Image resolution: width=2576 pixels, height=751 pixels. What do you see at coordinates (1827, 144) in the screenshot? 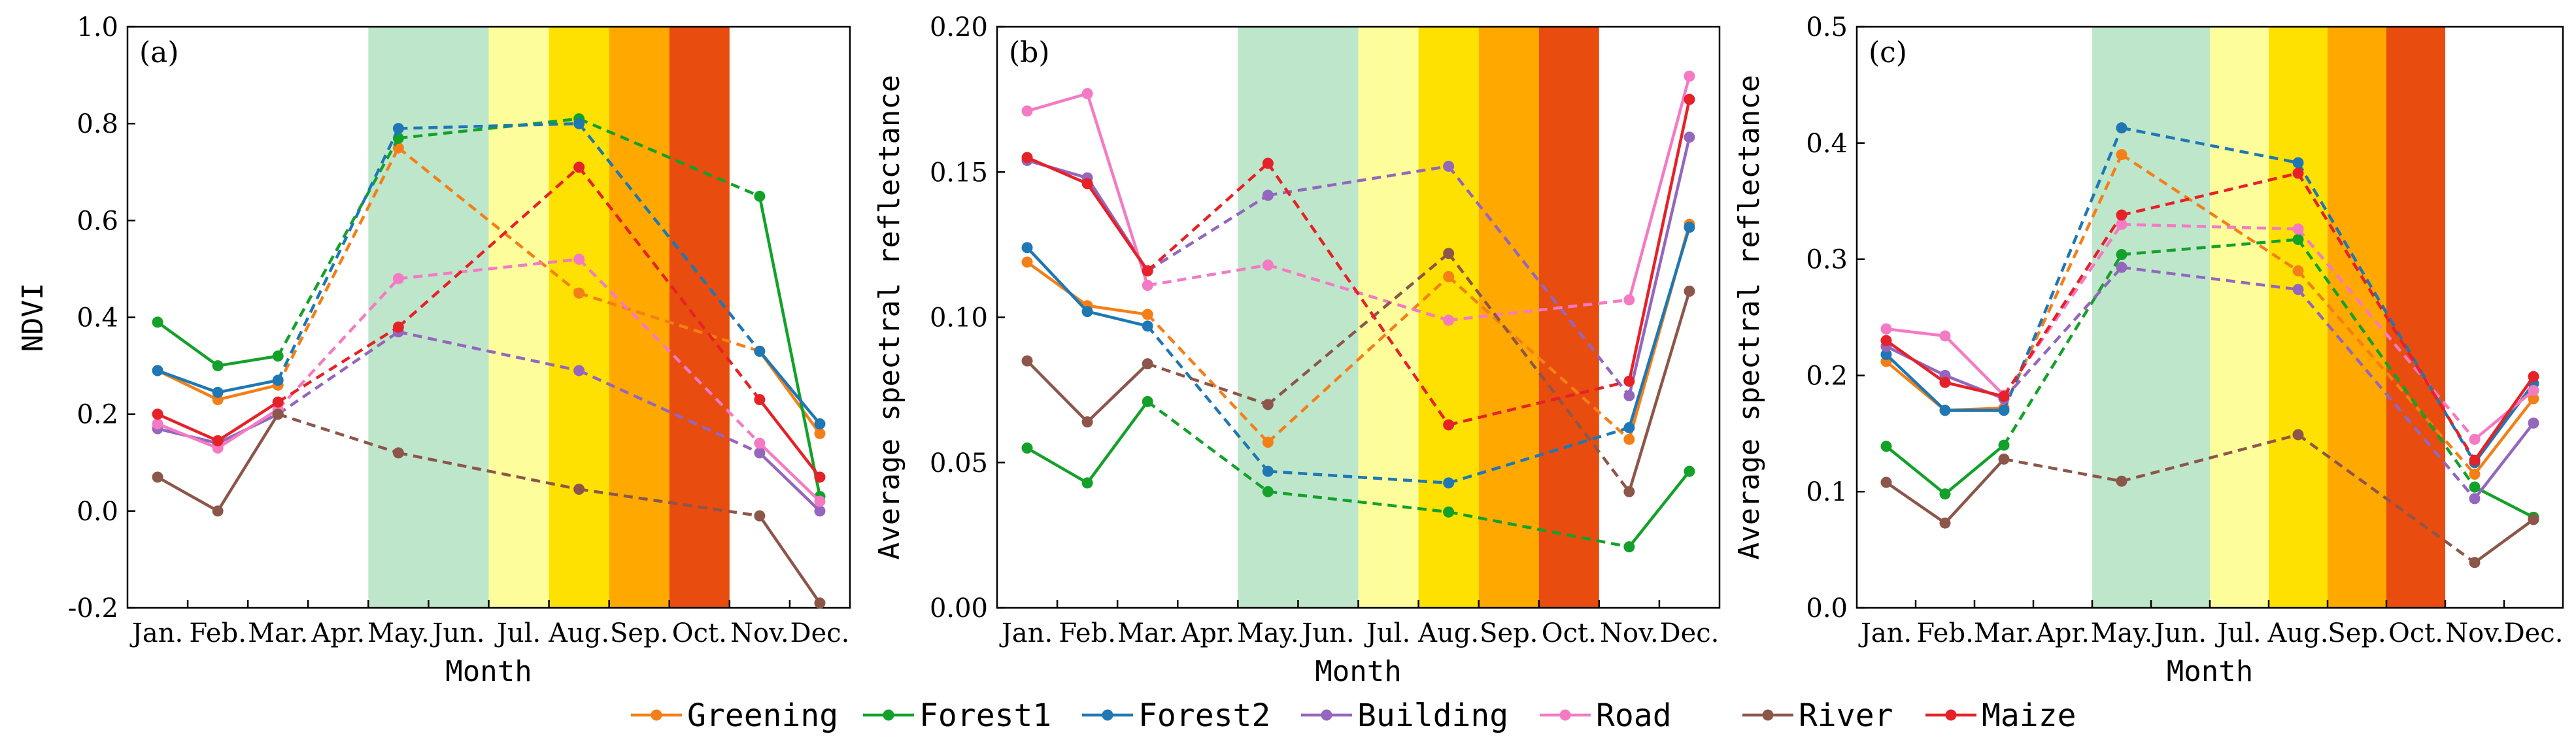
I see `y-tick-label: 0.4` at bounding box center [1827, 144].